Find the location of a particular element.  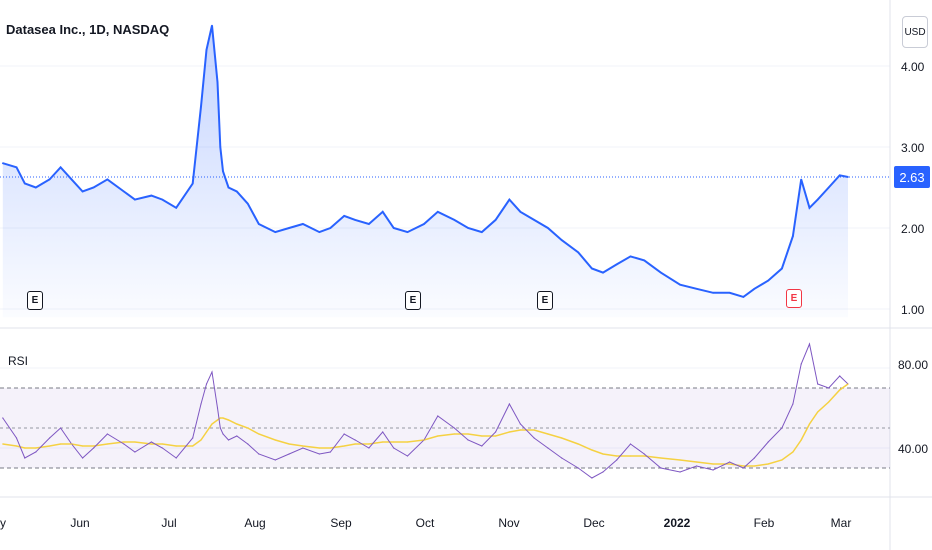

rsi-ma-points is located at coordinates (425, 425).